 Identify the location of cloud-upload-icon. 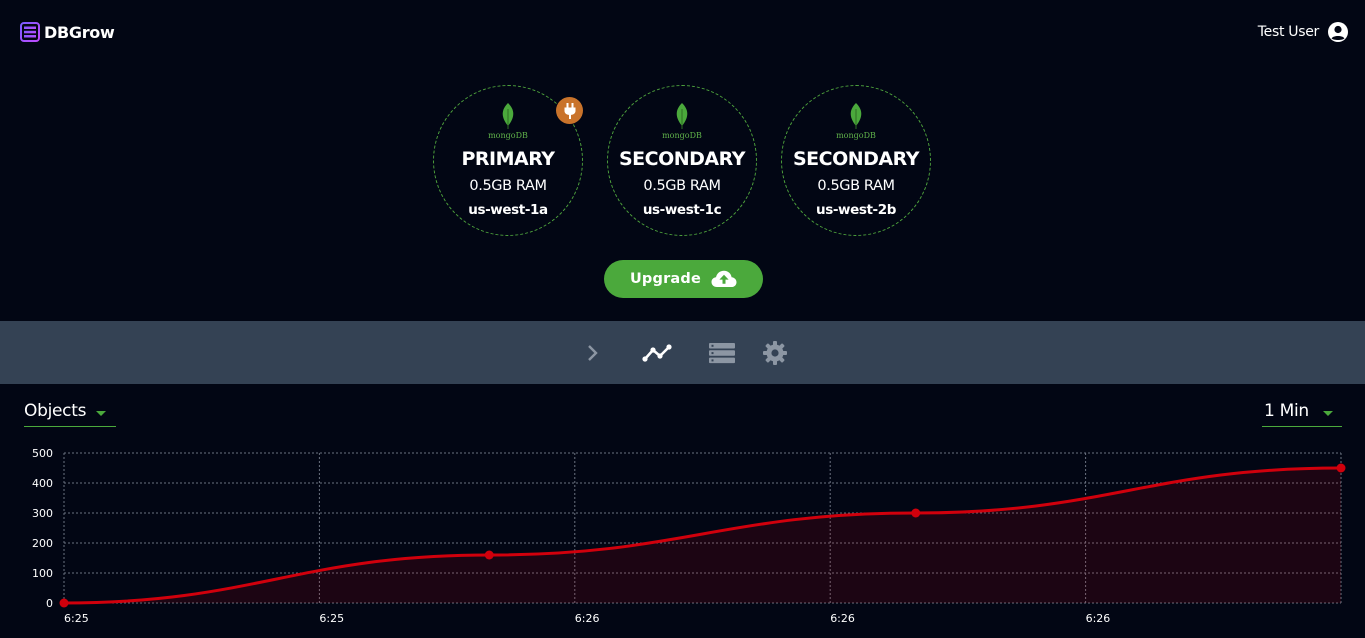
(724, 278).